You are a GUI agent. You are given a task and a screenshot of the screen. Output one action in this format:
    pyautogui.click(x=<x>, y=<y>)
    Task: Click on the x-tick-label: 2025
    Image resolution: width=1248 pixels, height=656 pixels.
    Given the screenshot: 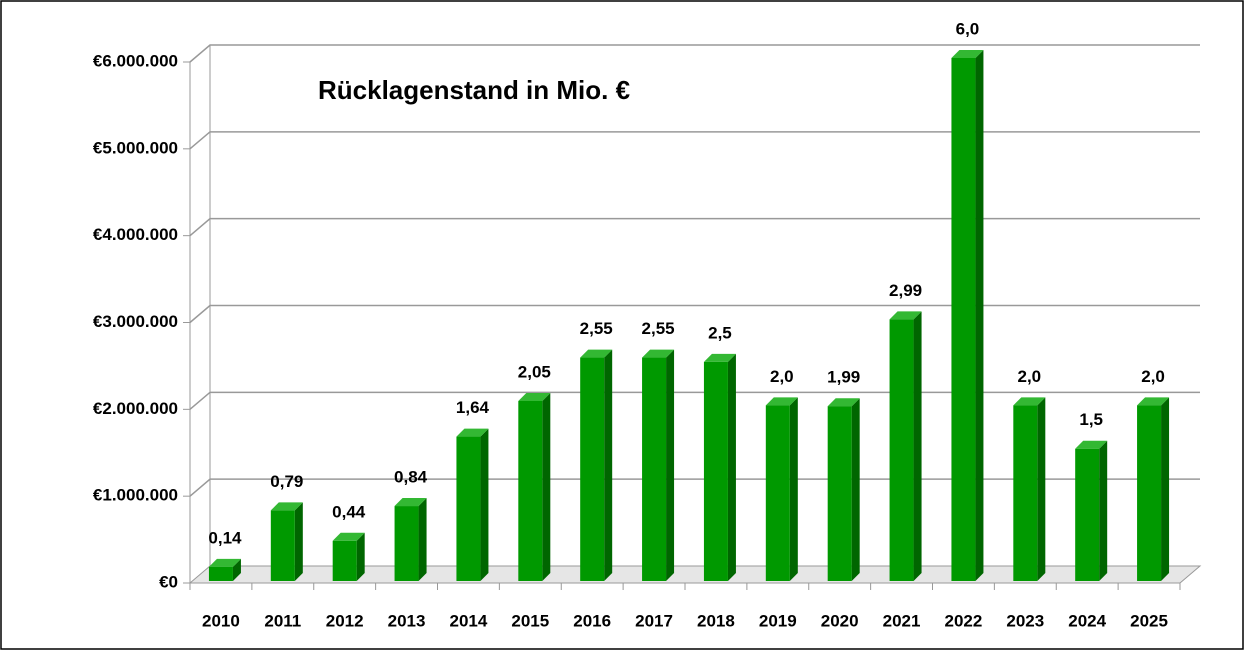 What is the action you would take?
    pyautogui.click(x=1149, y=620)
    